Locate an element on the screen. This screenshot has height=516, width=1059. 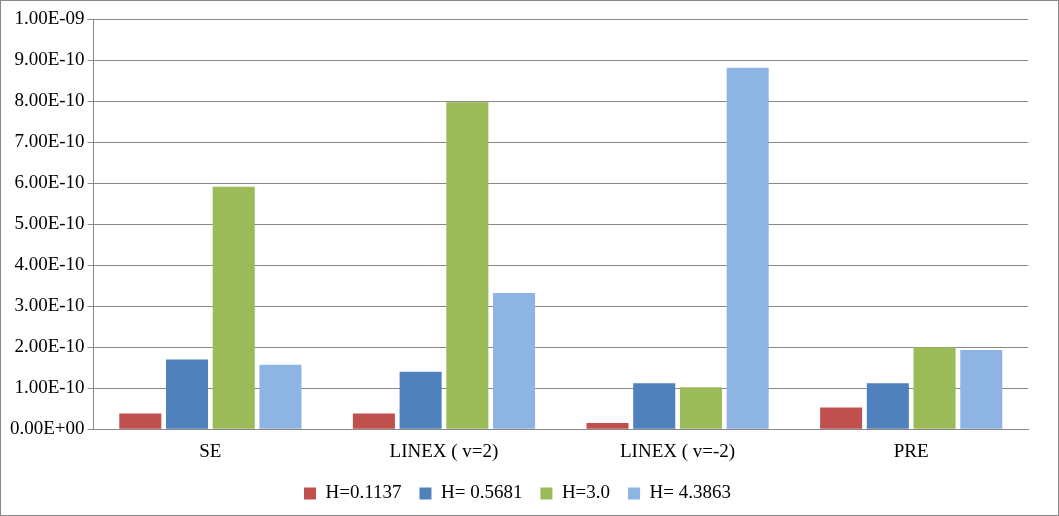
y-tick-label: 0.00E+00 is located at coordinates (47, 428).